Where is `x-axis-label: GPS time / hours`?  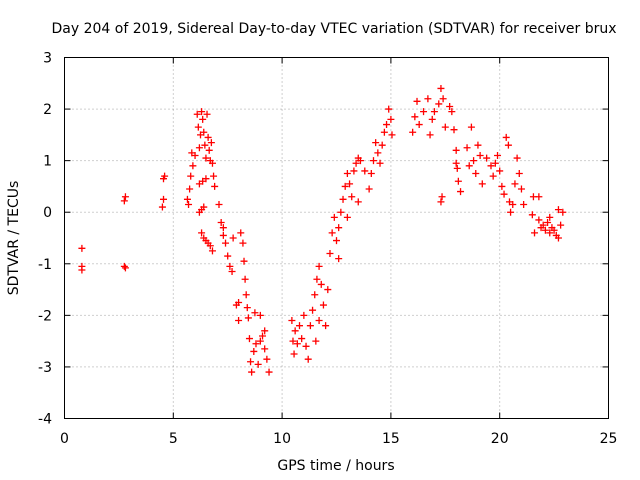
x-axis-label: GPS time / hours is located at coordinates (335, 466).